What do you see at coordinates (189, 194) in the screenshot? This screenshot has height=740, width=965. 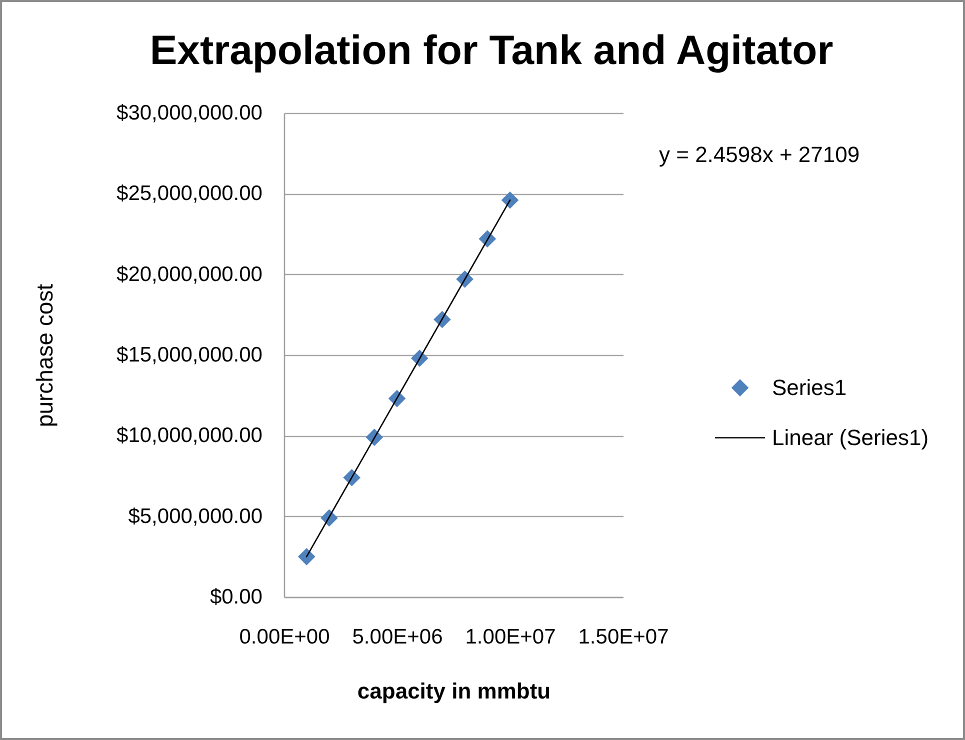 I see `y-tick-label: $25,000,000.00` at bounding box center [189, 194].